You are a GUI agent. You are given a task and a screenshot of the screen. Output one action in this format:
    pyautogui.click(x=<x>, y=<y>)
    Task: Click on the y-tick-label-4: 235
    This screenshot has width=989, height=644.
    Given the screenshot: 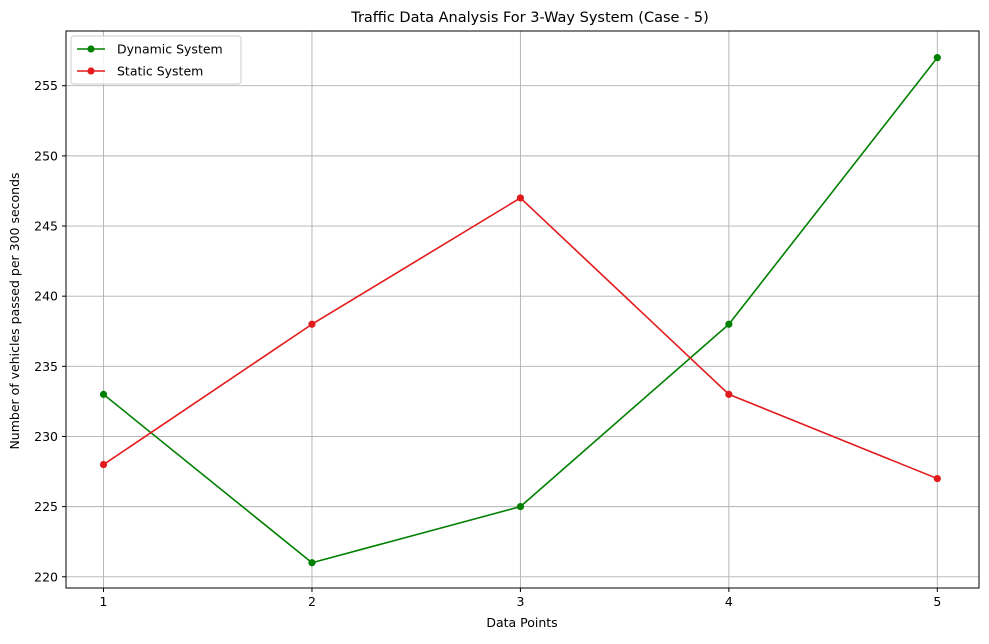 What is the action you would take?
    pyautogui.click(x=46, y=366)
    